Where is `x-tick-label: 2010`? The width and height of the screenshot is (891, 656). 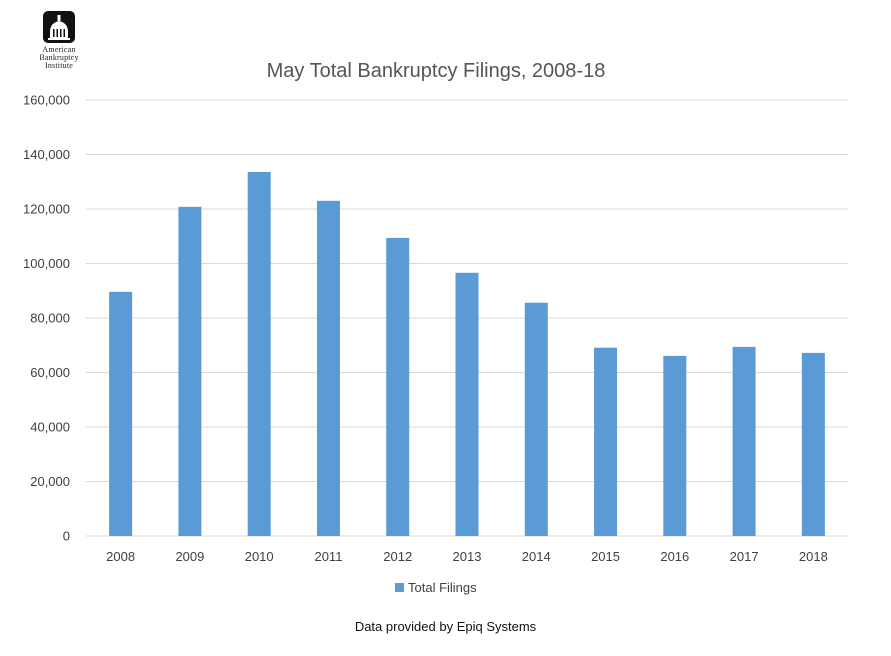 x-tick-label: 2010 is located at coordinates (259, 556).